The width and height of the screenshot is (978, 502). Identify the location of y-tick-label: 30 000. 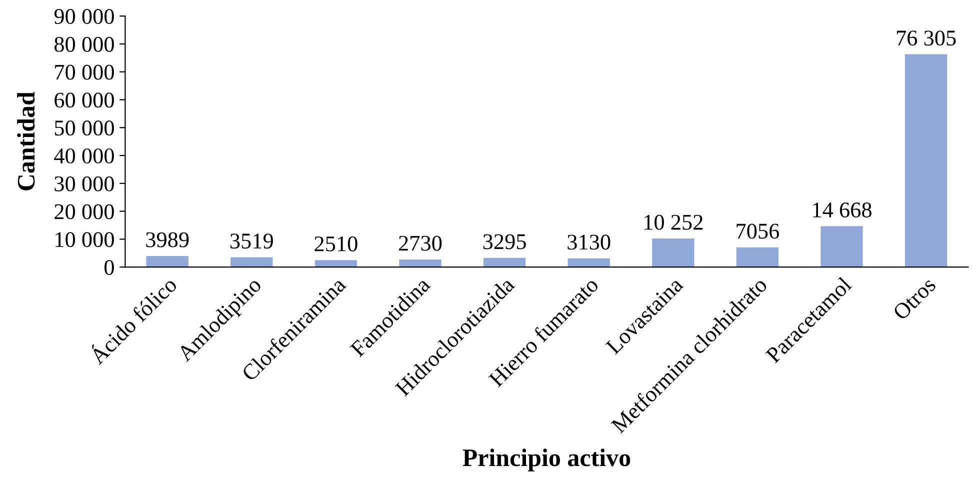
(84, 184).